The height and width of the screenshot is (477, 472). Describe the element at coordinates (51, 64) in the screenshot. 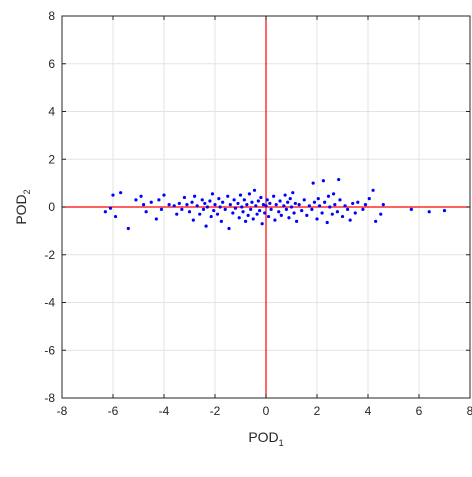

I see `y-tick-label: 6` at that location.